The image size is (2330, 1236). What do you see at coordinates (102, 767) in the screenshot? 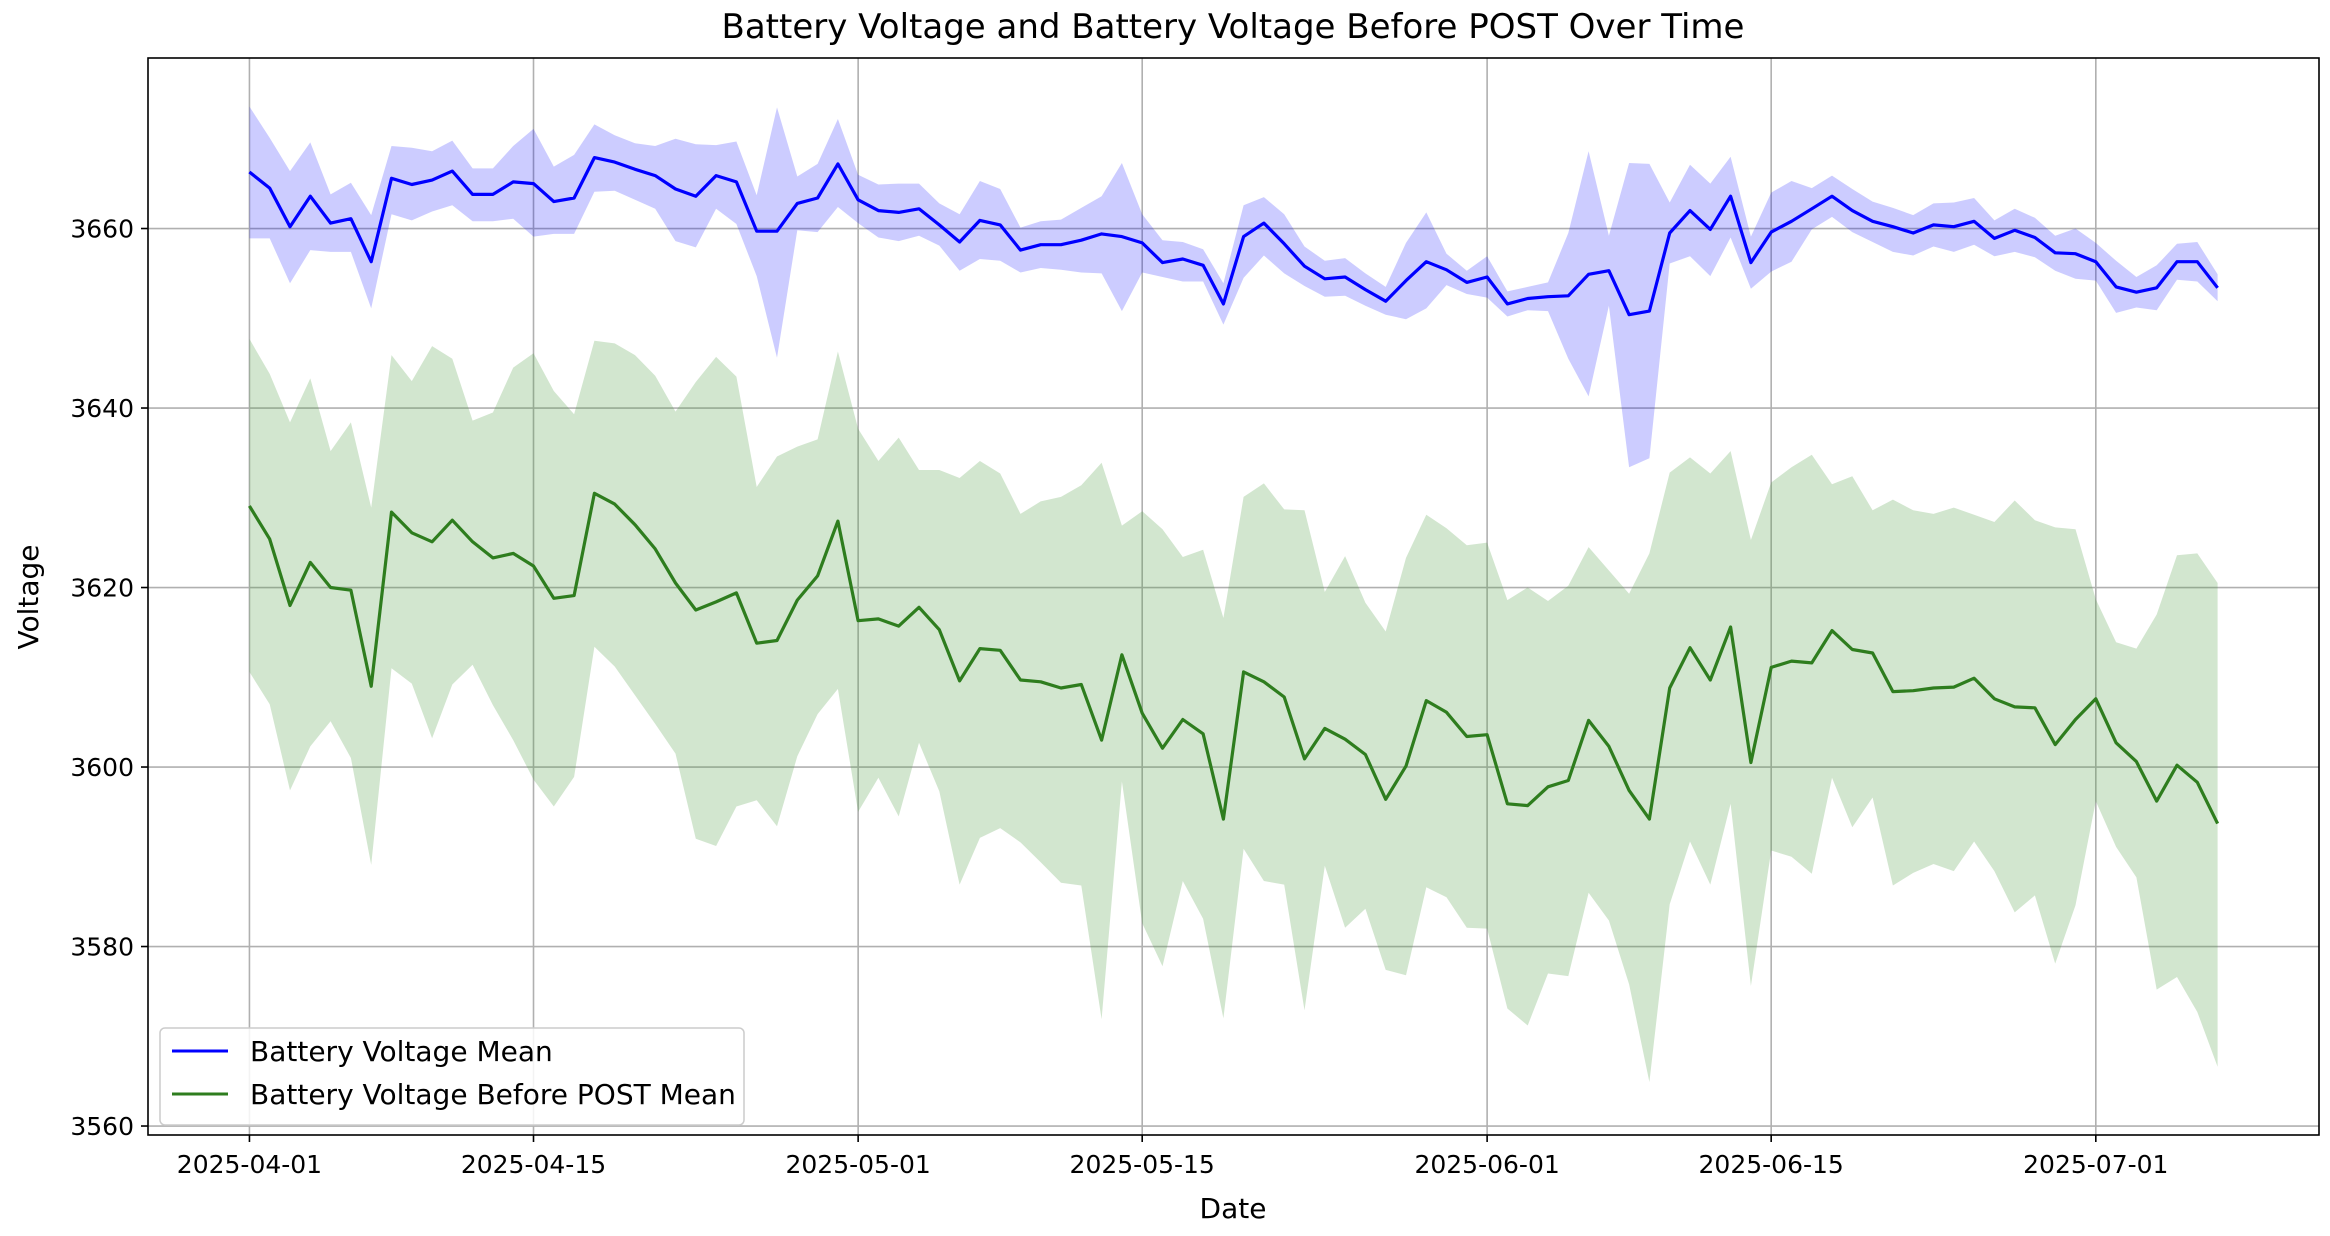
I see `y-tick-label: 3600` at bounding box center [102, 767].